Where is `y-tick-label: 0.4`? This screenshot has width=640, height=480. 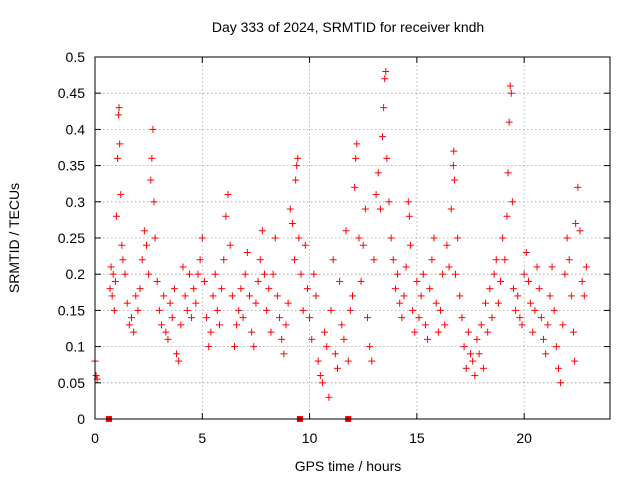
y-tick-label: 0.4 is located at coordinates (76, 129).